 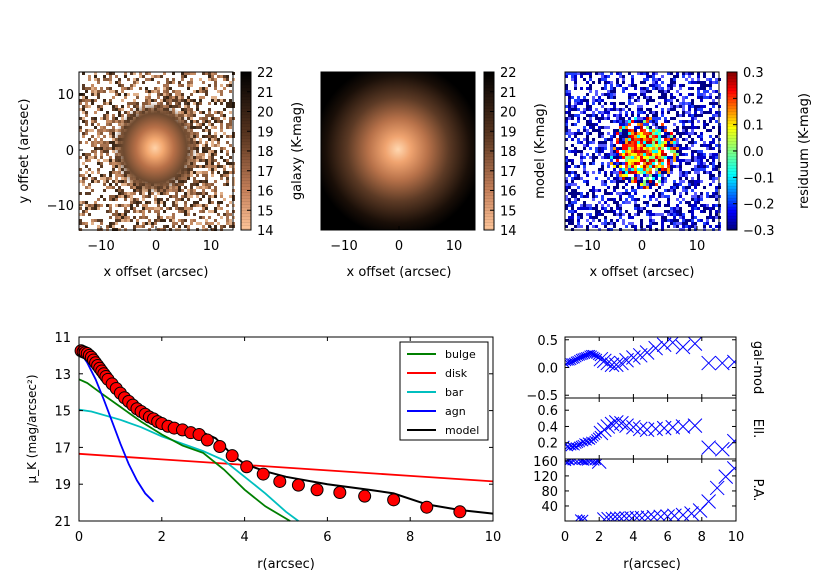 What do you see at coordinates (265, 113) in the screenshot?
I see `colorbar-tick-label: 20` at bounding box center [265, 113].